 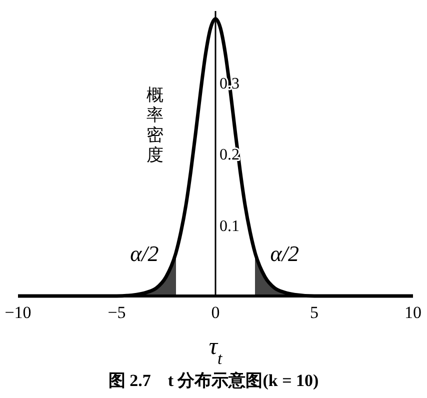 What do you see at coordinates (230, 226) in the screenshot?
I see `y-tick-label: 0.1` at bounding box center [230, 226].